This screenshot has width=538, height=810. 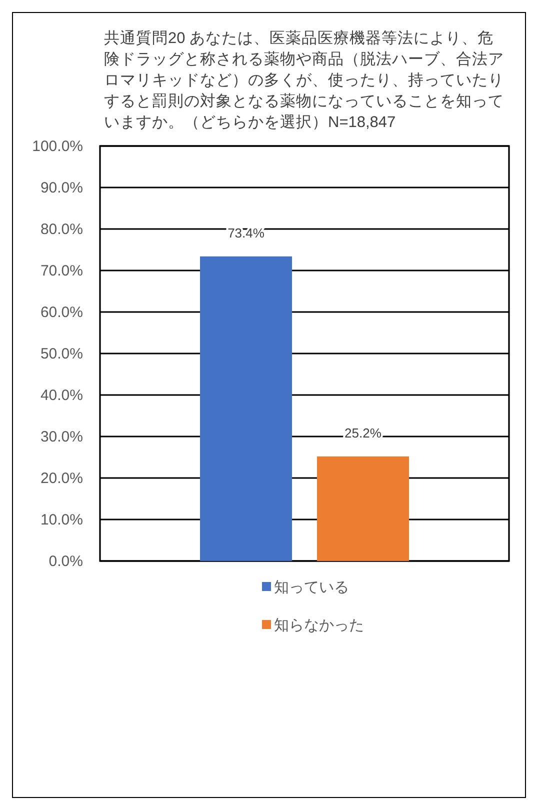 What do you see at coordinates (61, 437) in the screenshot?
I see `y-tick-label: 30.0%` at bounding box center [61, 437].